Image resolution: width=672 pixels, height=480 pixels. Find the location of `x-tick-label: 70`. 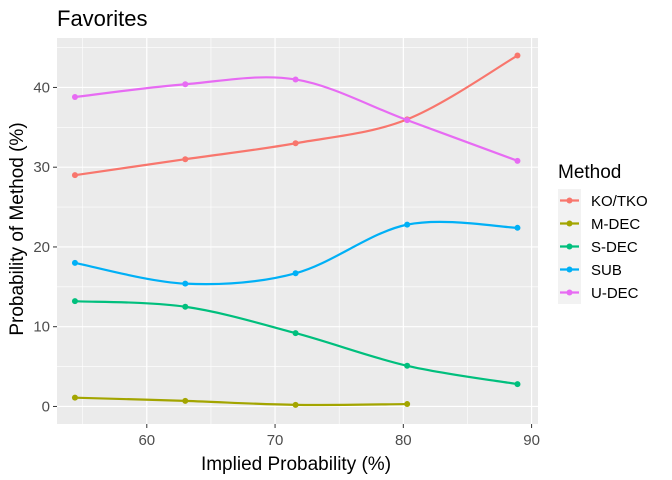

x-tick-label: 70 is located at coordinates (275, 440).